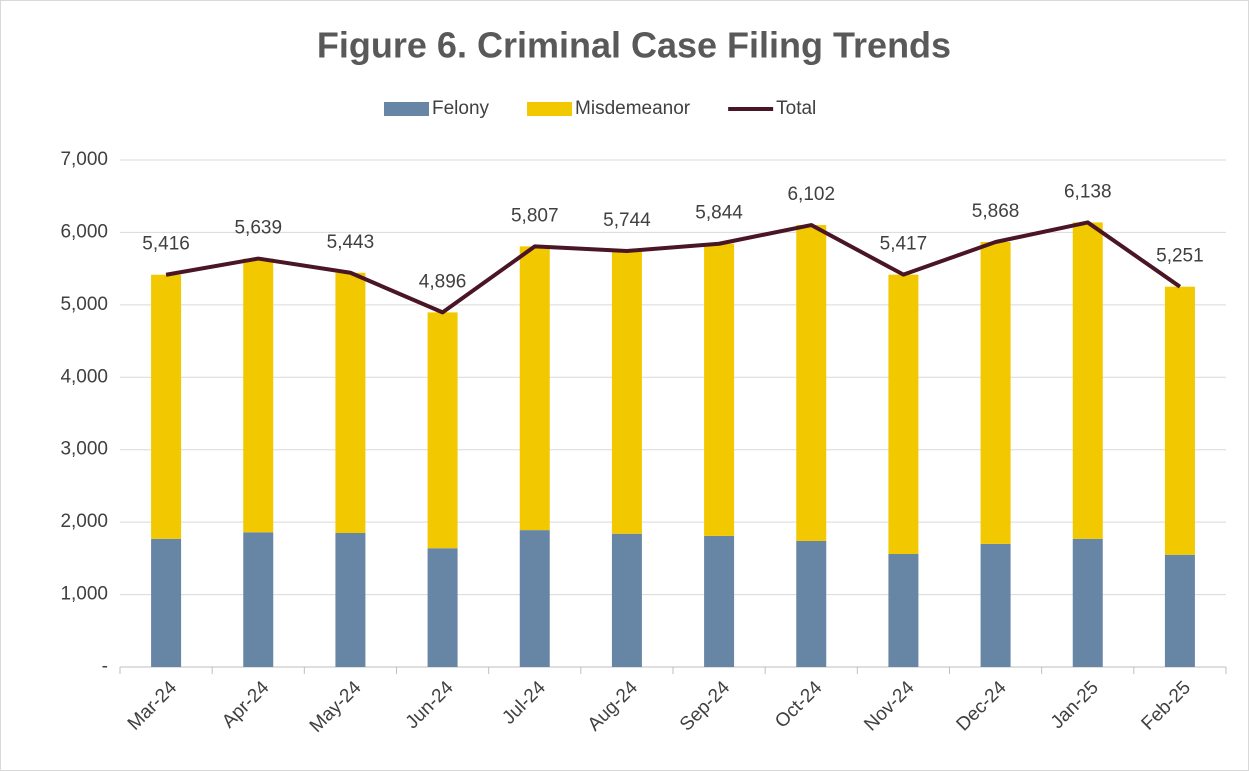 The image size is (1249, 771). What do you see at coordinates (627, 220) in the screenshot?
I see `data-label: 5,744` at bounding box center [627, 220].